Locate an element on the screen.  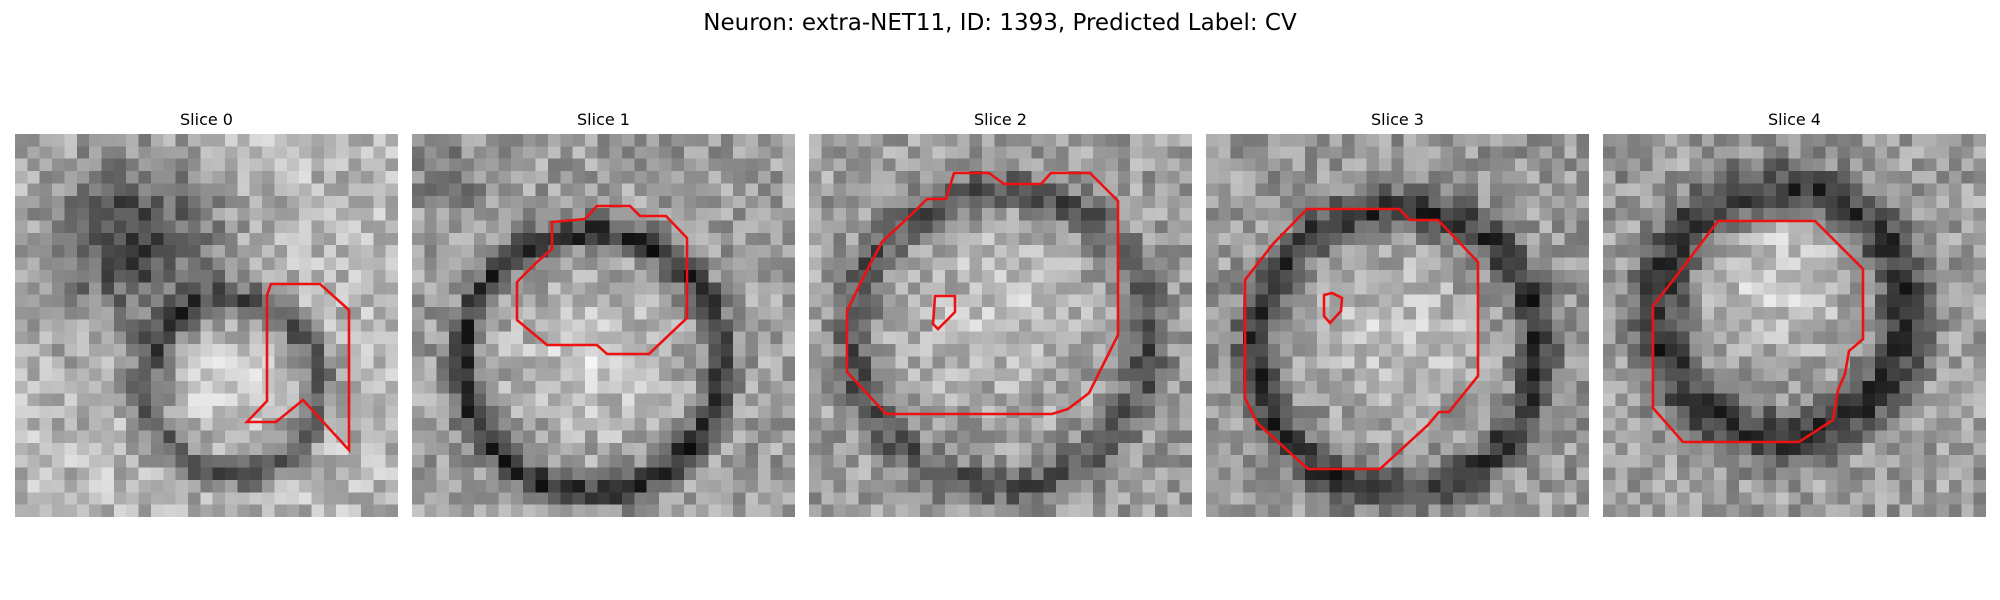
slice-title: Slice 1 is located at coordinates (603, 119).